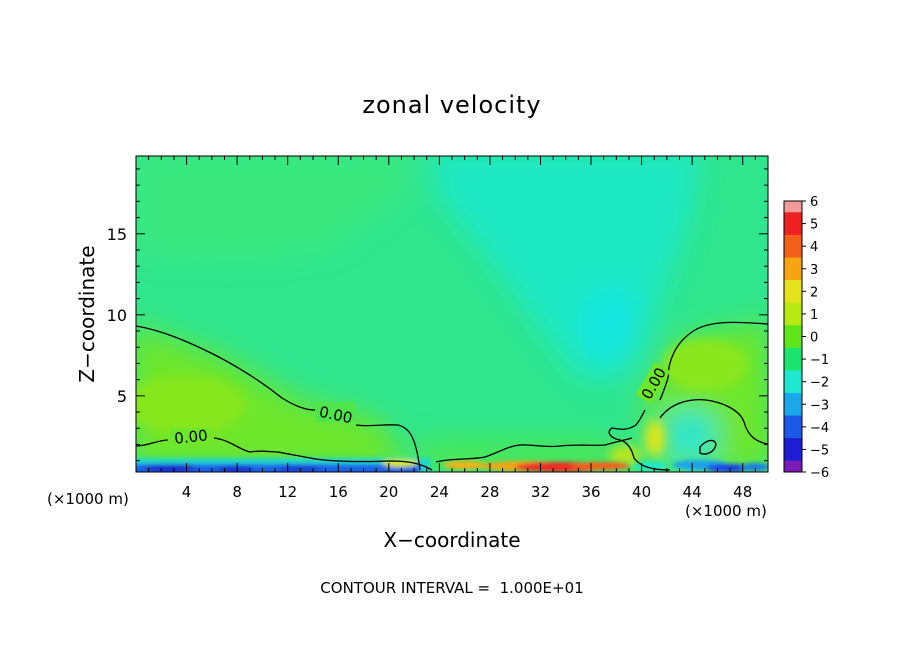  What do you see at coordinates (814, 270) in the screenshot?
I see `colorbar-label: 3` at bounding box center [814, 270].